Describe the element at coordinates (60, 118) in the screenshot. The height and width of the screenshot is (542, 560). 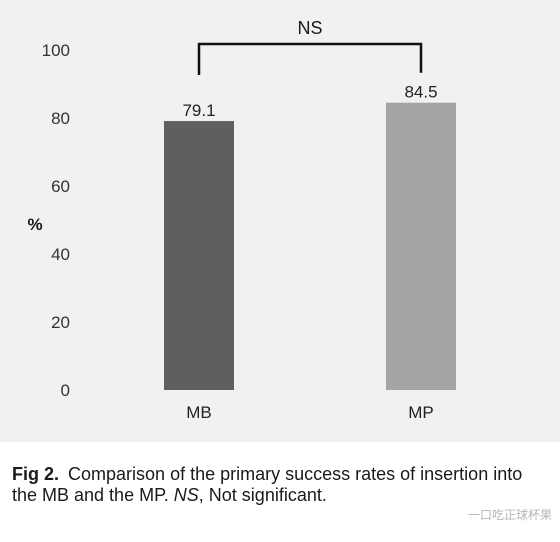
I see `y-tick-label: 80` at that location.